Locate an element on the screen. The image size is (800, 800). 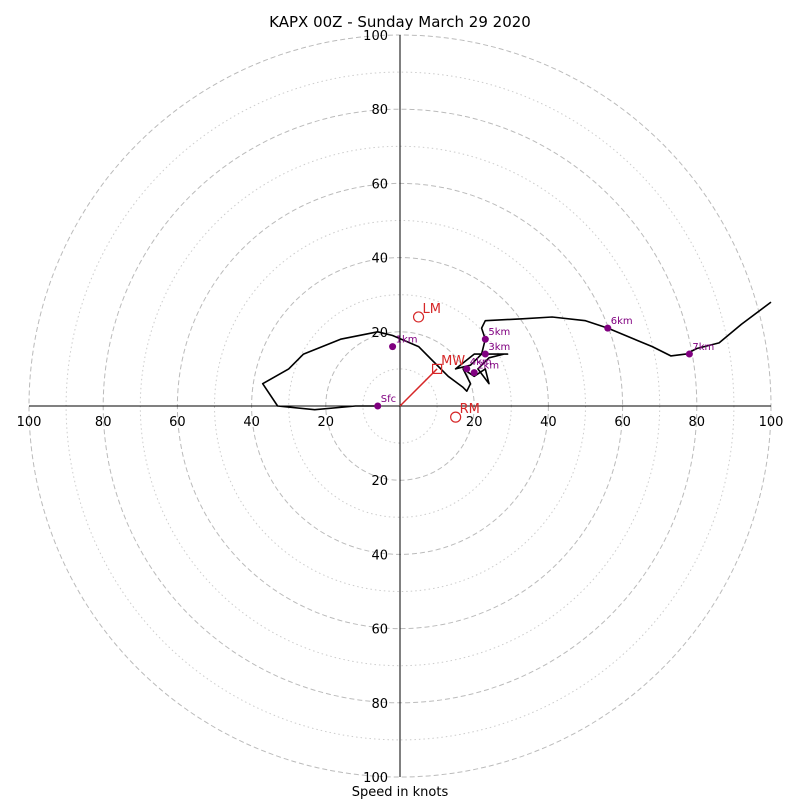
storm-motion-label: LM is located at coordinates (432, 309).